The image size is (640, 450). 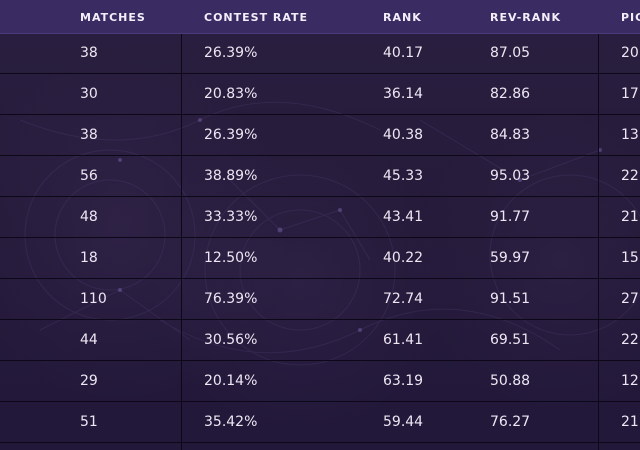 I want to click on header-rev-rank: REV-RANK, so click(x=525, y=17).